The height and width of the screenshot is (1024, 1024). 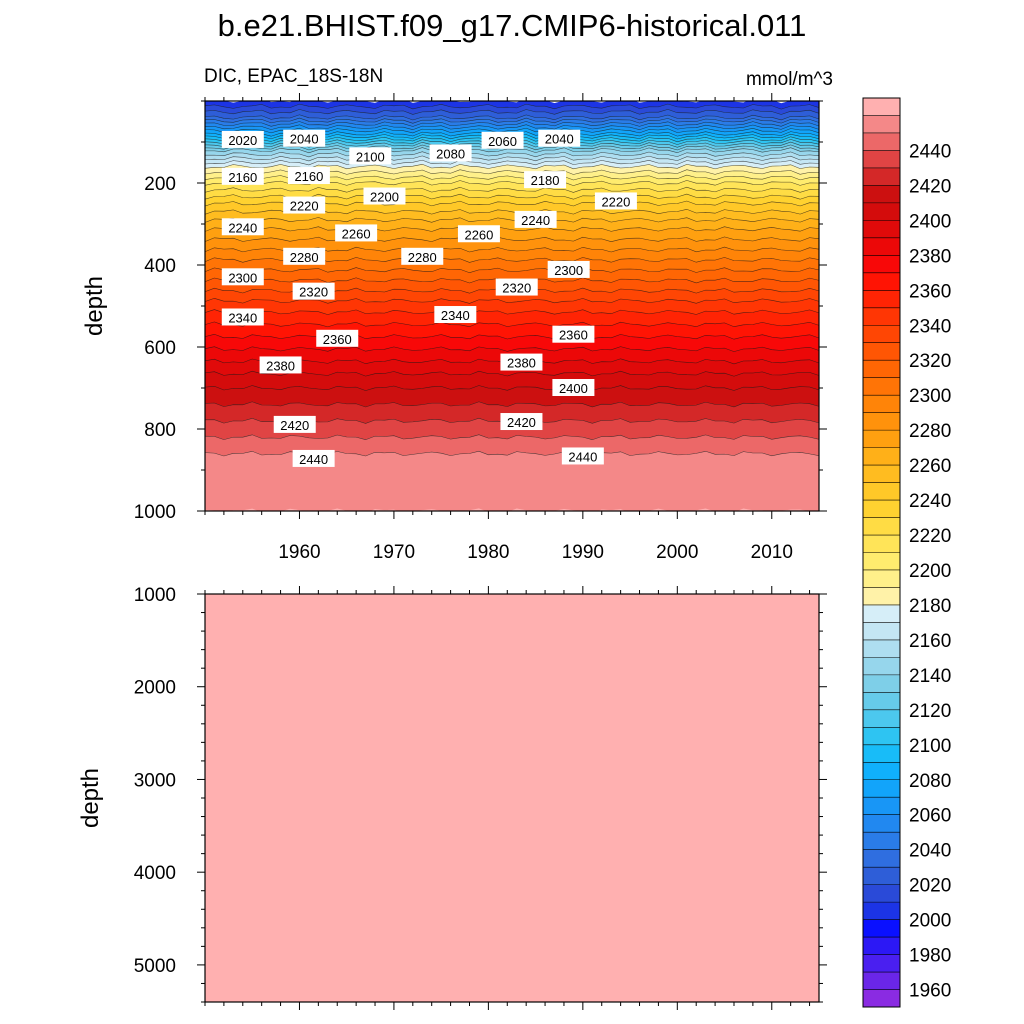 What do you see at coordinates (677, 552) in the screenshot?
I see `x-tick-label: 2000` at bounding box center [677, 552].